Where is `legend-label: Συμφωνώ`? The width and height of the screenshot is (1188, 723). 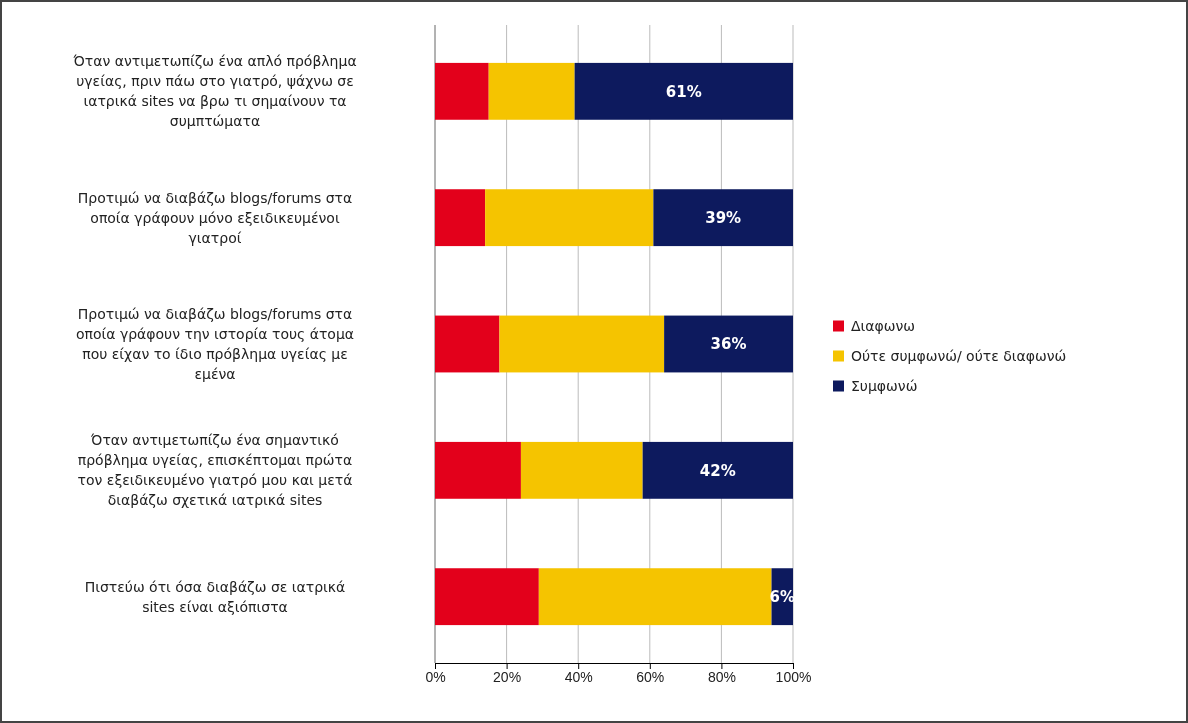 legend-label: Συμφωνώ is located at coordinates (884, 386).